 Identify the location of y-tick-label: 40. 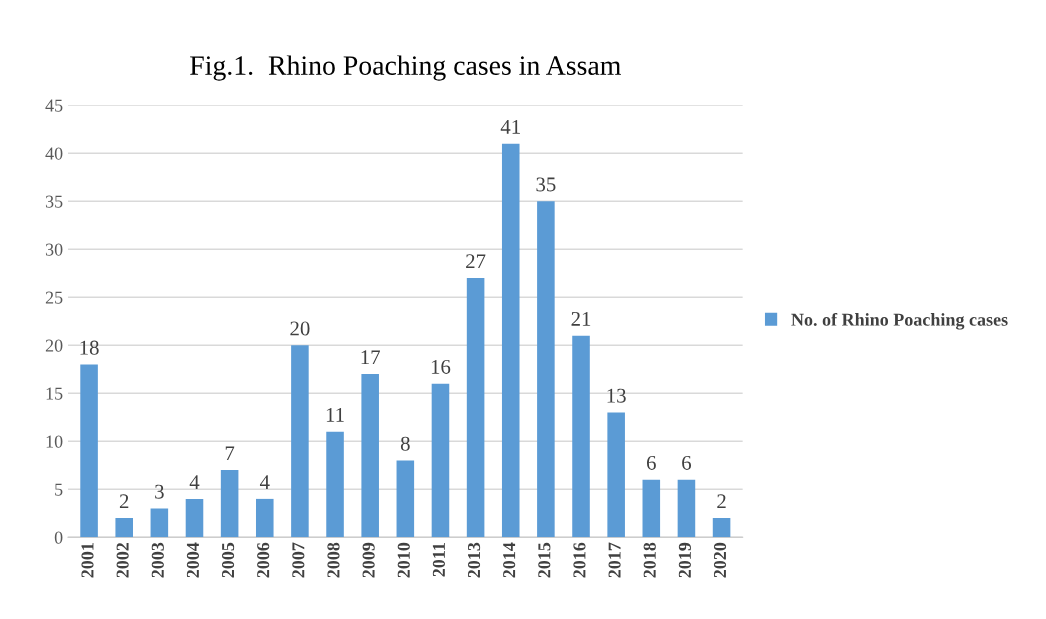
(54, 153).